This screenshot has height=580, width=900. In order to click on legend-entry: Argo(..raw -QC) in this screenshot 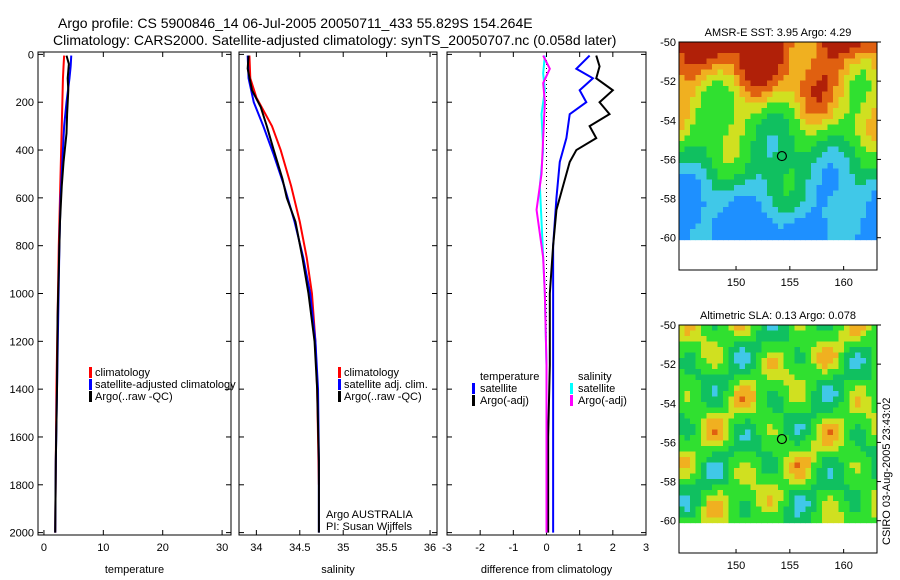, I will do `click(383, 397)`.